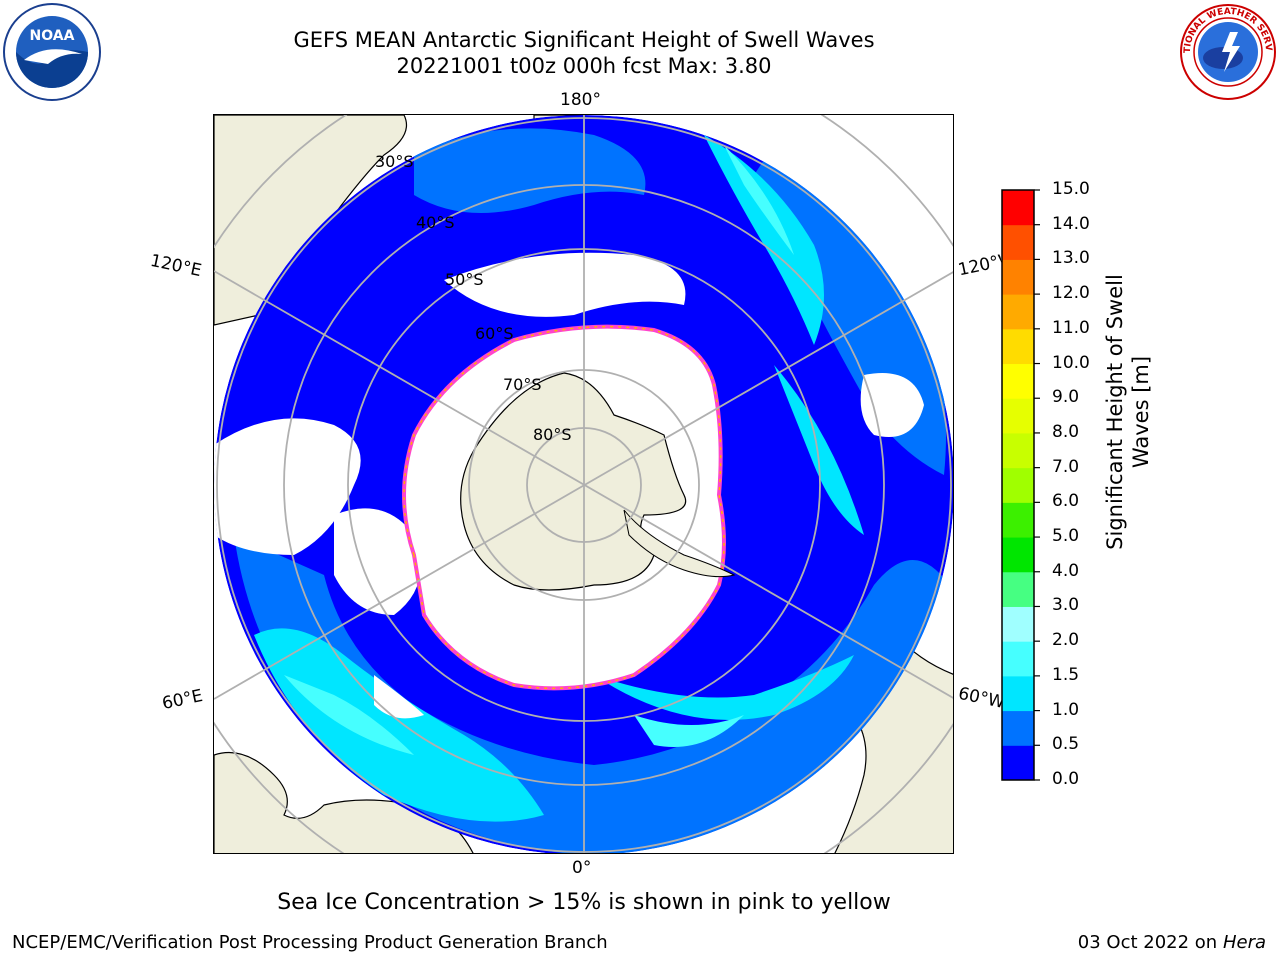 The height and width of the screenshot is (960, 1280). I want to click on footer-date: 03 Oct 2022 on Hera, so click(1172, 942).